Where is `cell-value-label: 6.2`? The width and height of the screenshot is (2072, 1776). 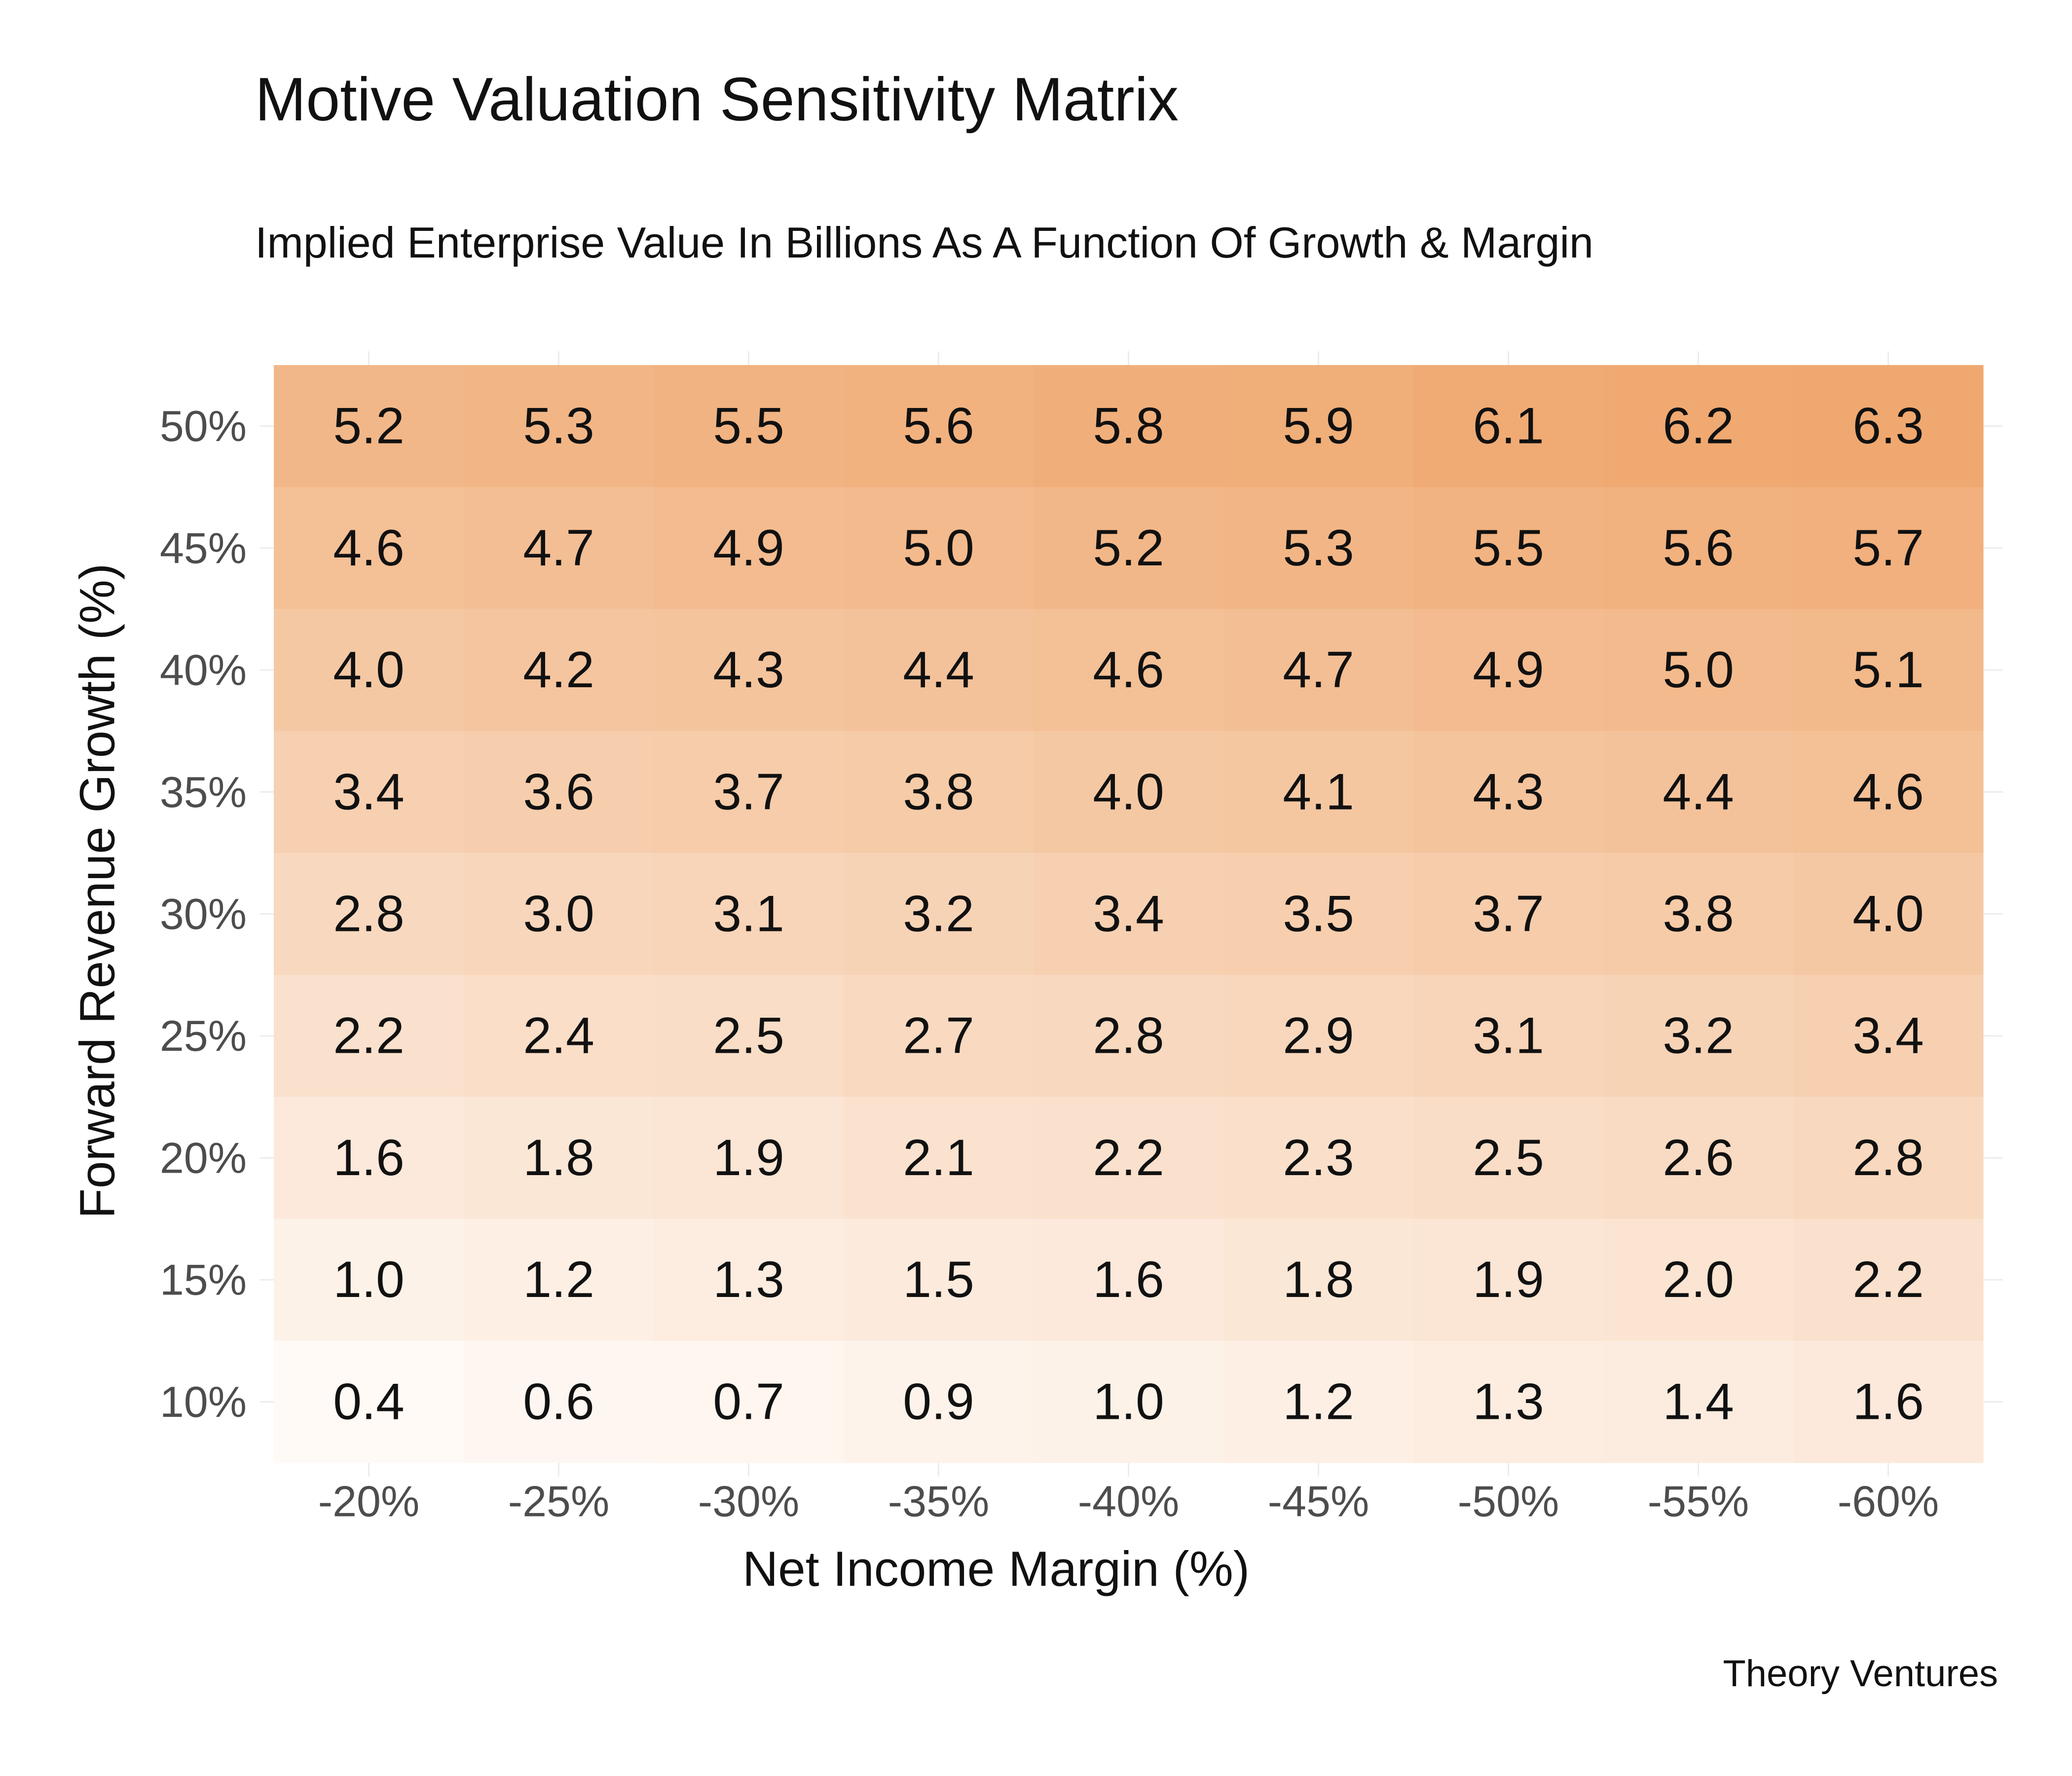 cell-value-label: 6.2 is located at coordinates (1699, 427).